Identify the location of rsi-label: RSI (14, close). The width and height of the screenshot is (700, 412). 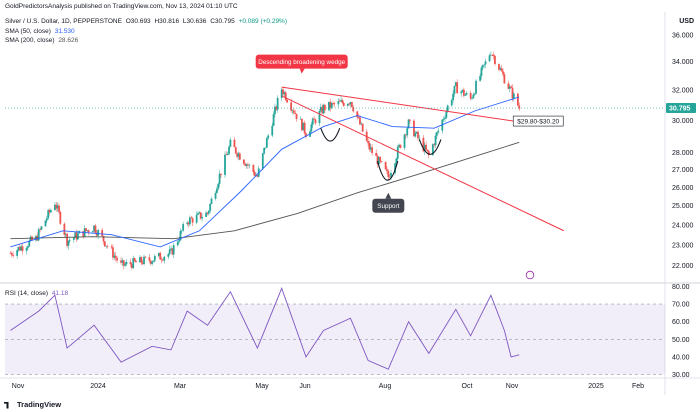
(26, 293).